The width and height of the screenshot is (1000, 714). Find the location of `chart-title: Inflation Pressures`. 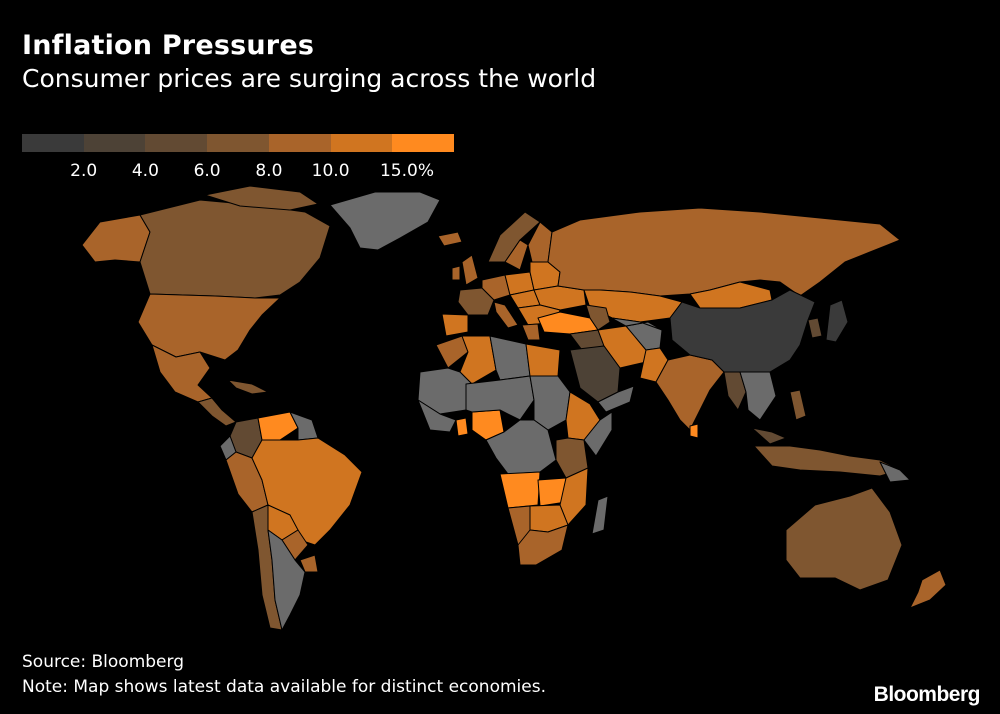

chart-title: Inflation Pressures is located at coordinates (168, 45).